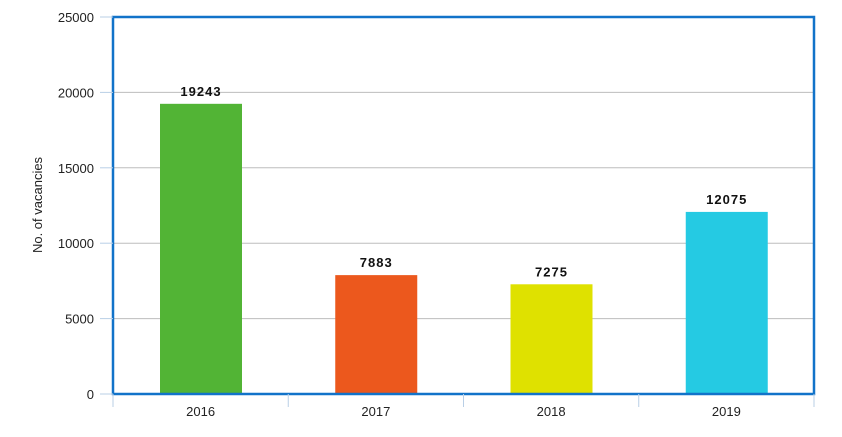  I want to click on x-tick-label: 2017, so click(375, 411).